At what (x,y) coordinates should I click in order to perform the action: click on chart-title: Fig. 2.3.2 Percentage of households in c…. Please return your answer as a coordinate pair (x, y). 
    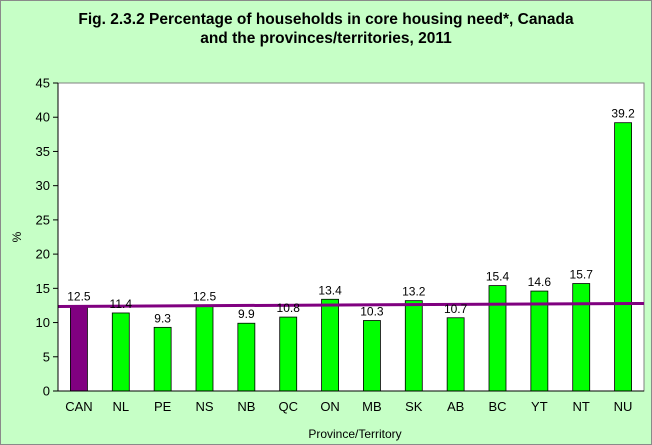
    Looking at the image, I should click on (326, 29).